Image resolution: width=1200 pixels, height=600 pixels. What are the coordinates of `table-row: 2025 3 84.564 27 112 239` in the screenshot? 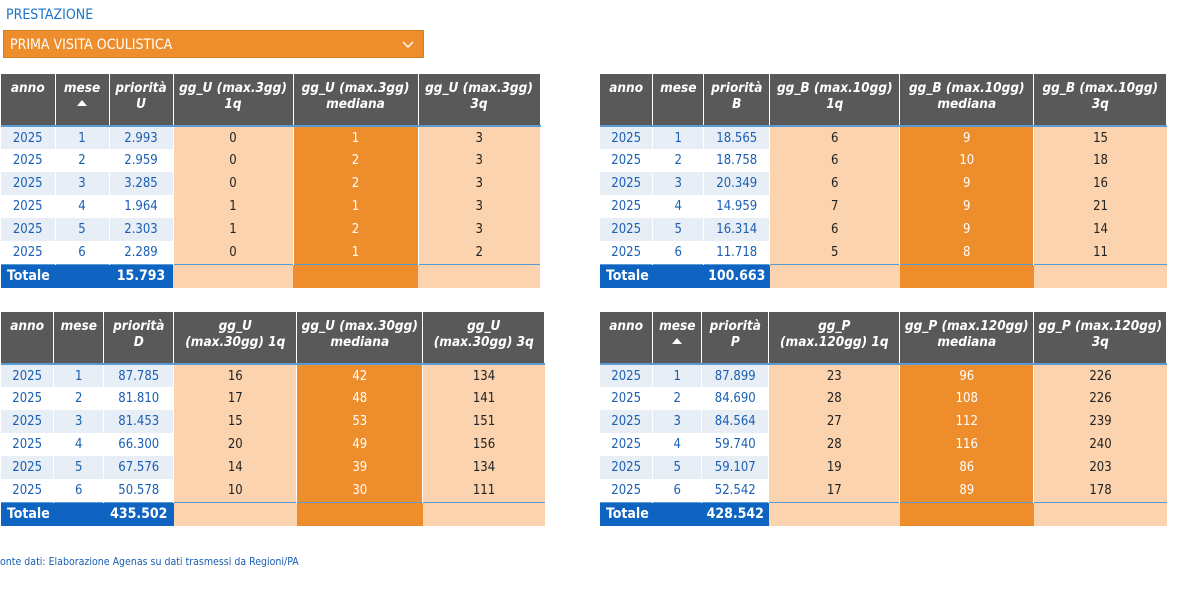 It's located at (883, 421).